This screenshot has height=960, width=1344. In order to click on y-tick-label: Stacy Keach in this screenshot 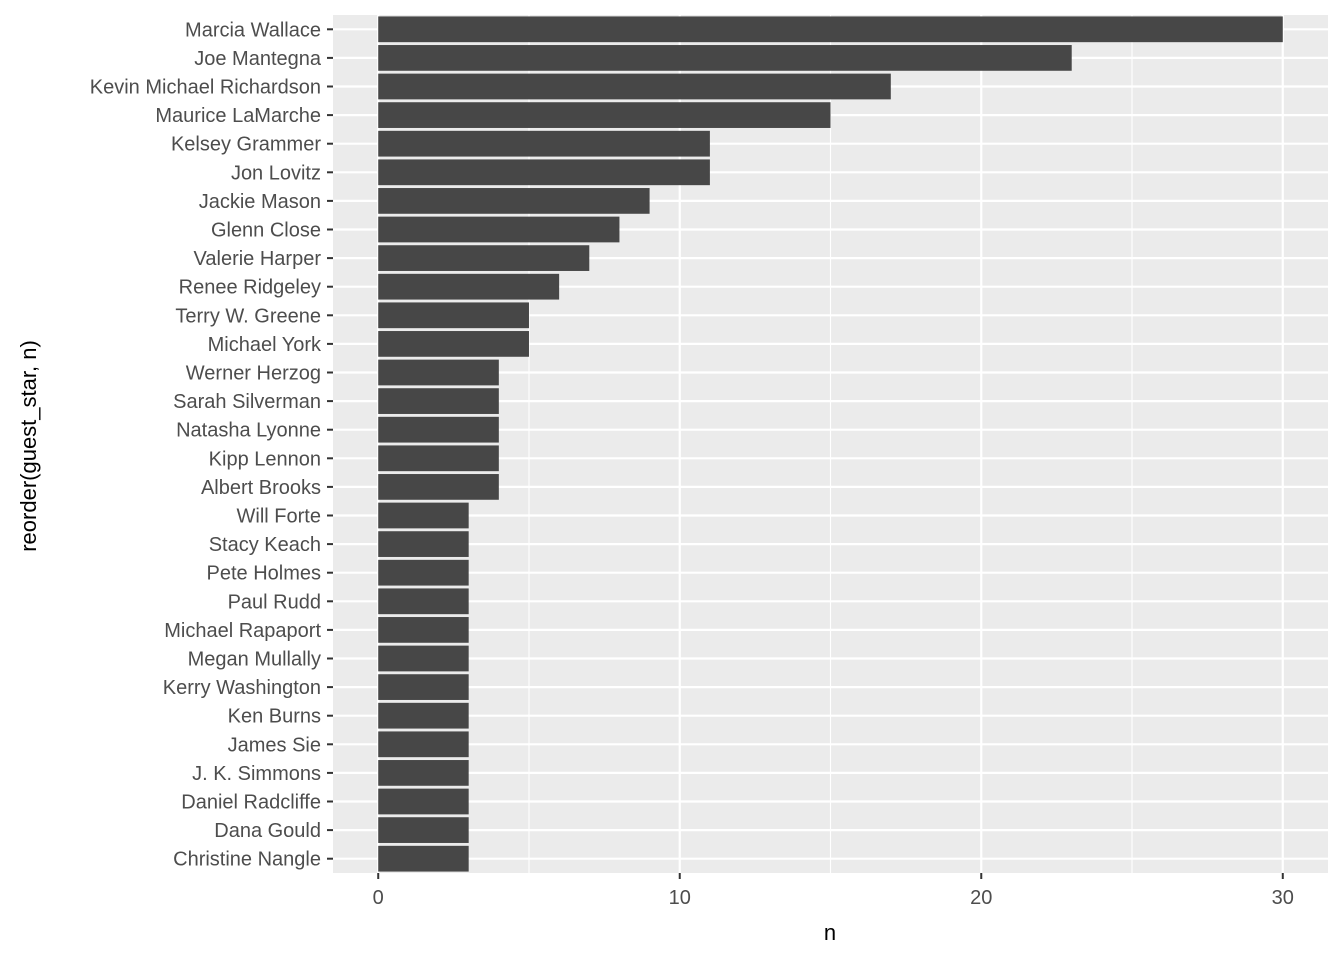, I will do `click(265, 545)`.